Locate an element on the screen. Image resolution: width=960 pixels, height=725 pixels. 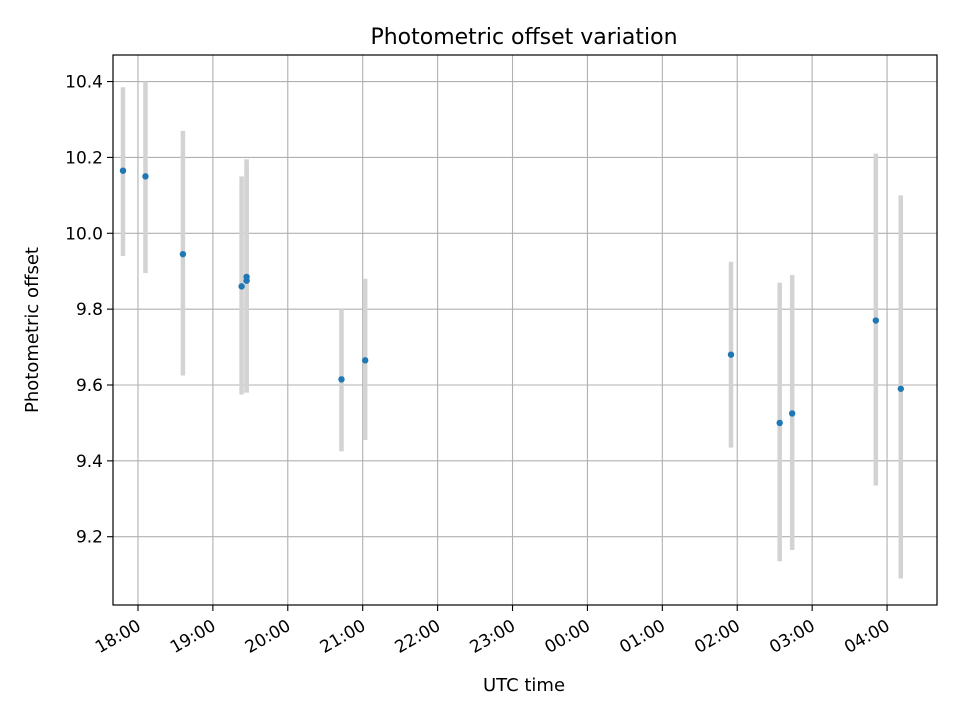
y-tick-label: 10.0 is located at coordinates (84, 234).